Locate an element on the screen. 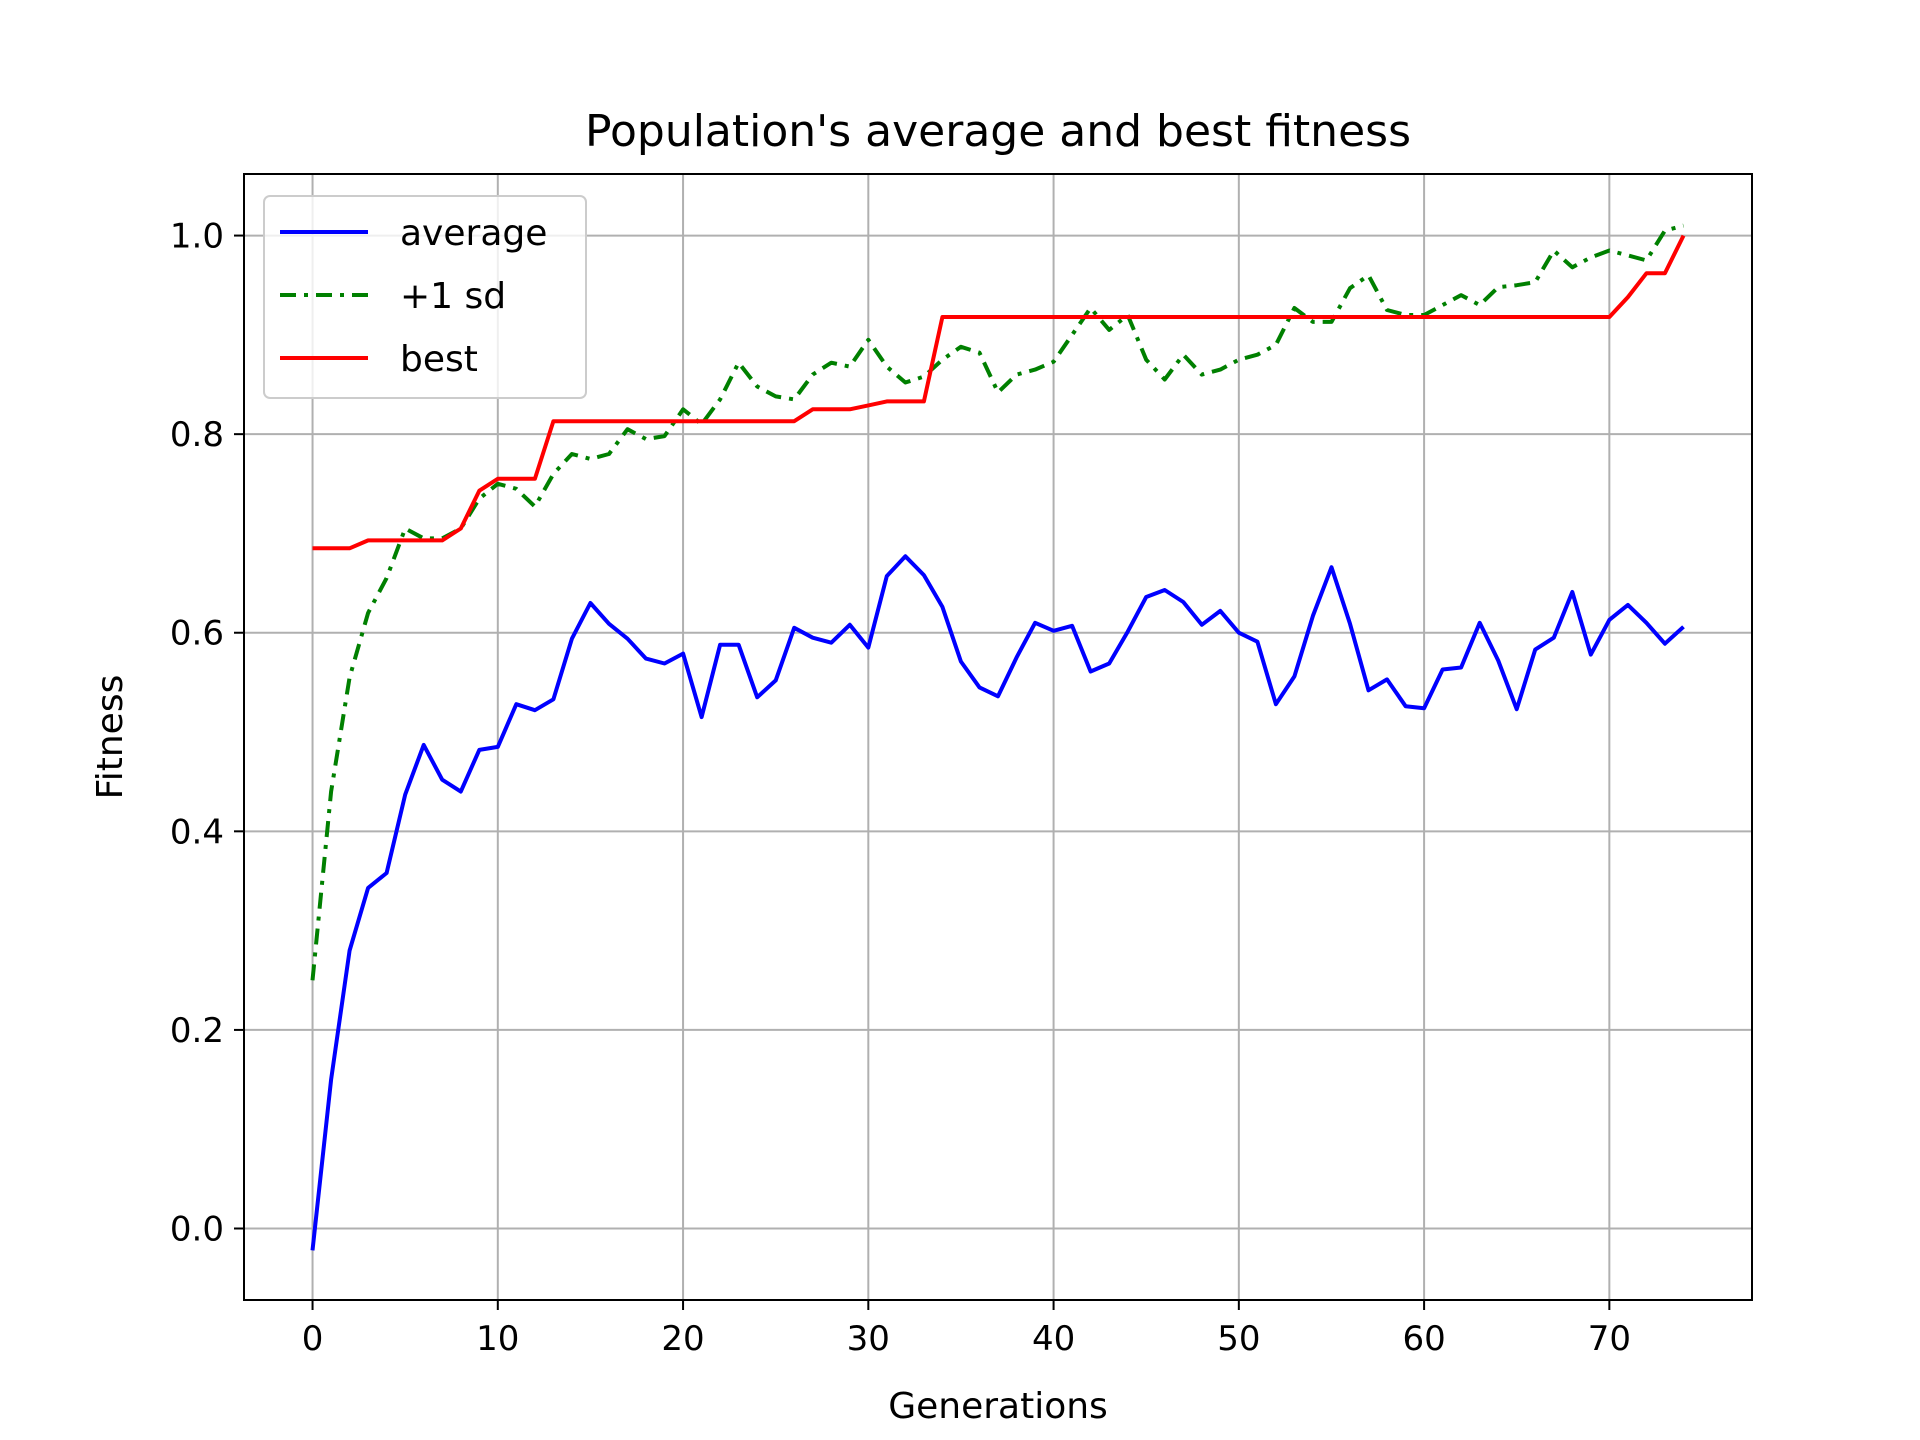 The height and width of the screenshot is (1440, 1920). y-axis-ticks: 0.0 0.2 0.4 0.6 0.8 1.0 is located at coordinates (207, 733).